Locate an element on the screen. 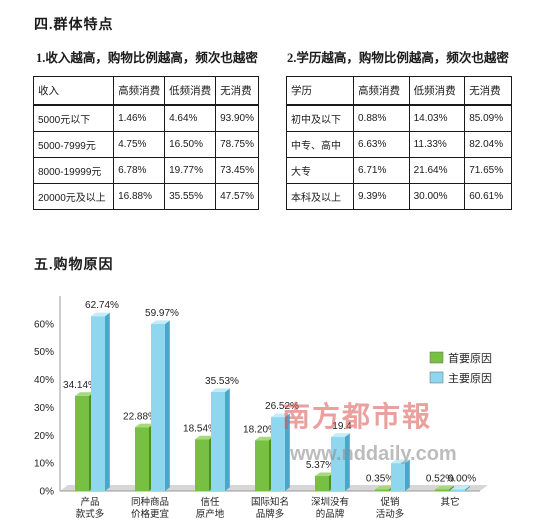  education-table-title: 2.学历越高，购物比例越高，频次也越密 is located at coordinates (398, 58).